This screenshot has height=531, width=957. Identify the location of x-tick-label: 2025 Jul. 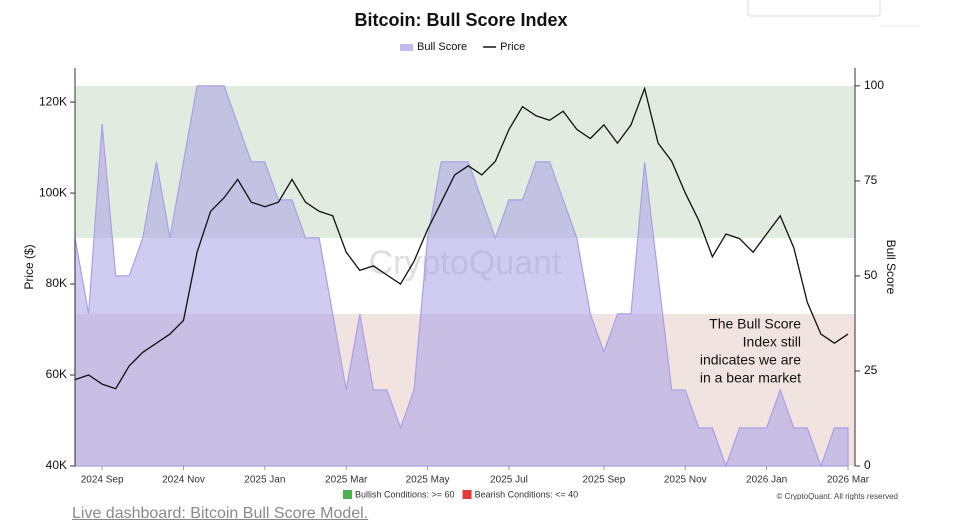
(509, 480).